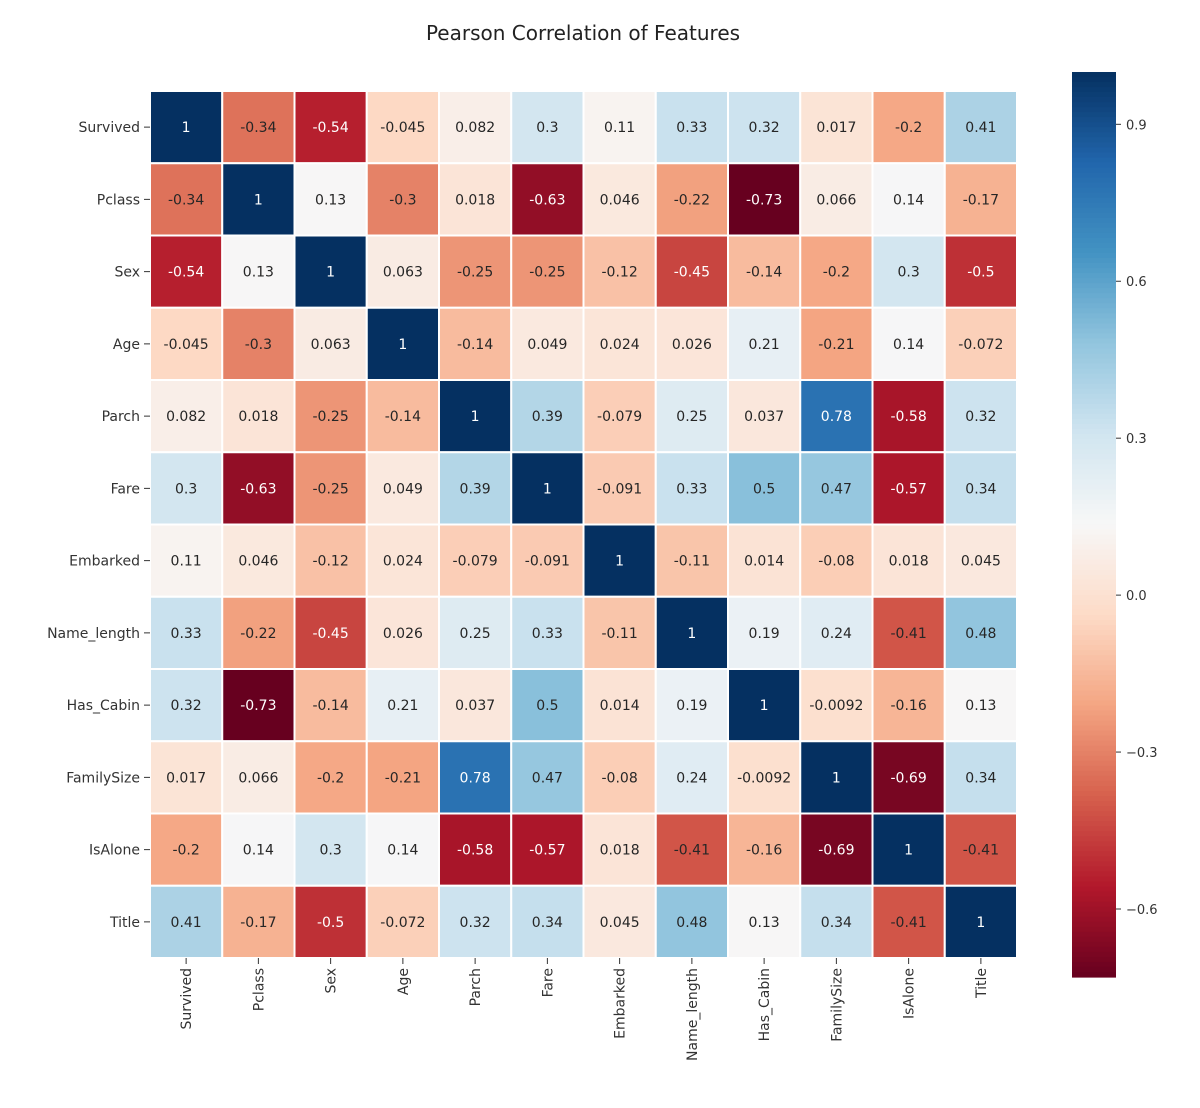 The width and height of the screenshot is (1200, 1108). Describe the element at coordinates (403, 273) in the screenshot. I see `cell-annotation: 0.063` at that location.